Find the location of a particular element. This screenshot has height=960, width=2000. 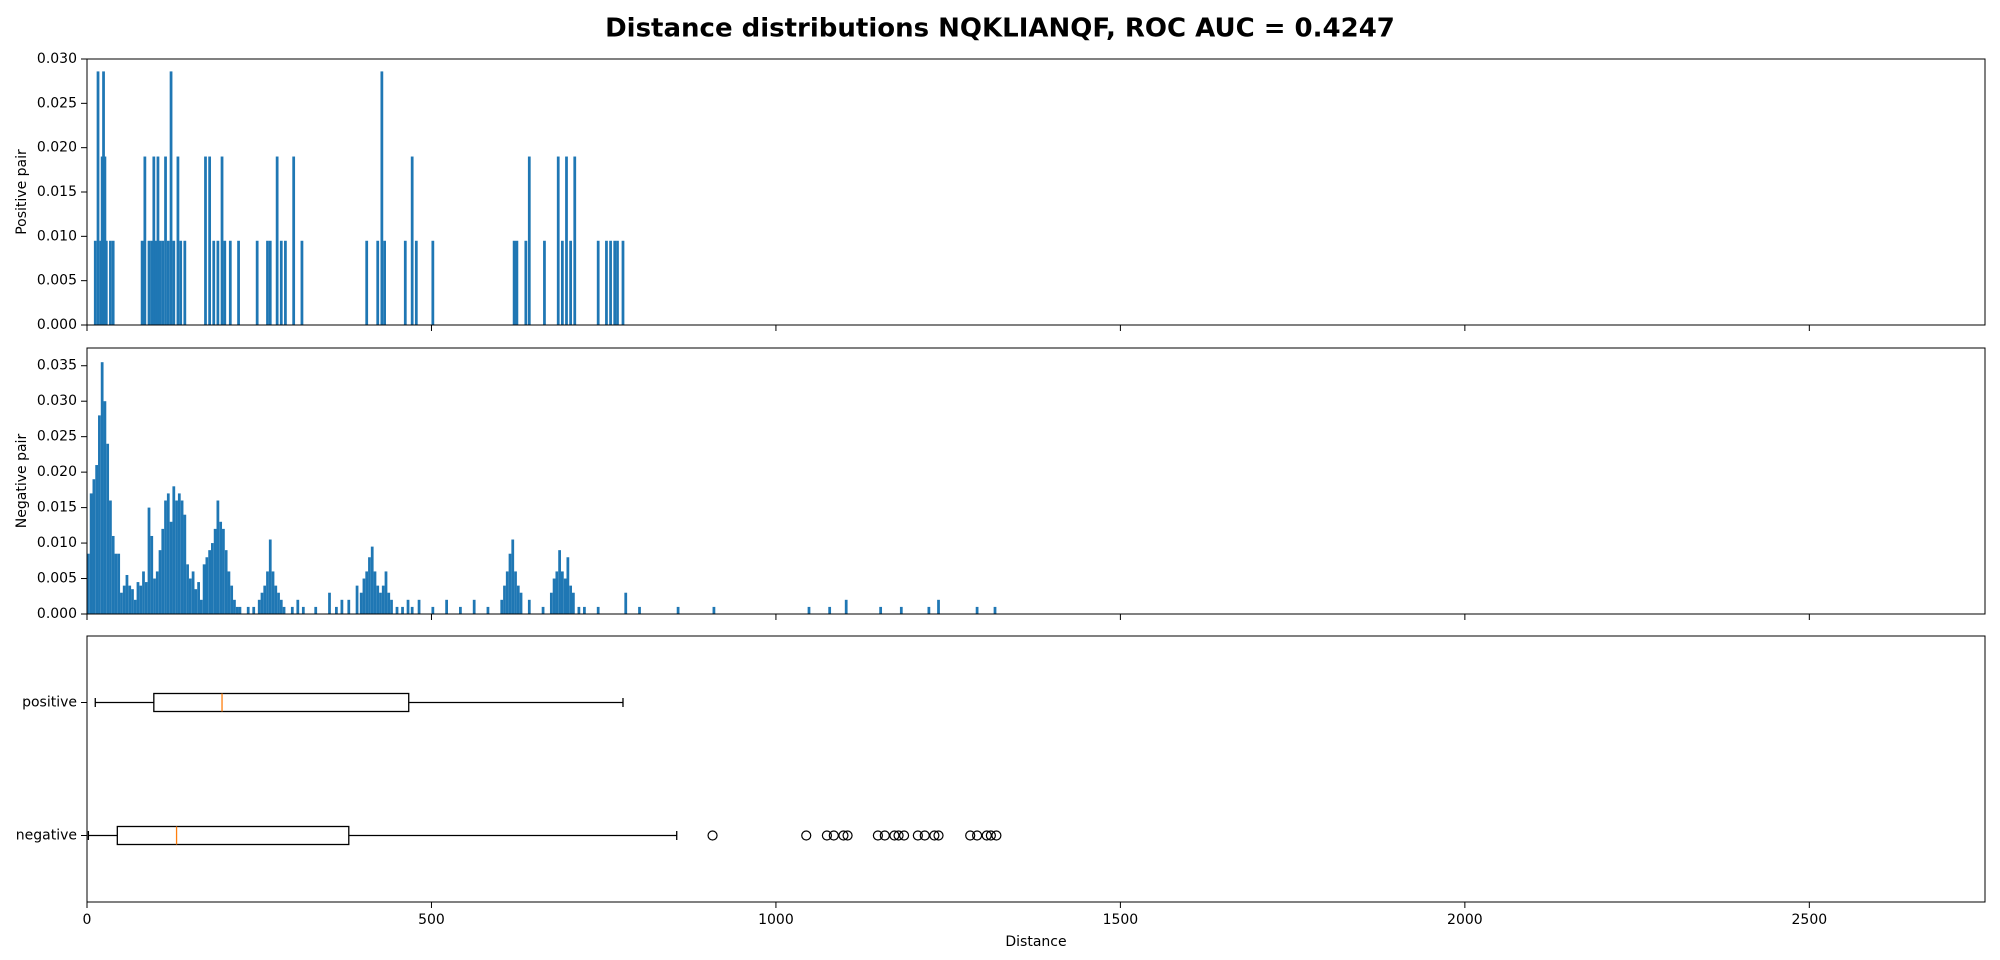

y-tick-label: 0.000 is located at coordinates (57, 614).